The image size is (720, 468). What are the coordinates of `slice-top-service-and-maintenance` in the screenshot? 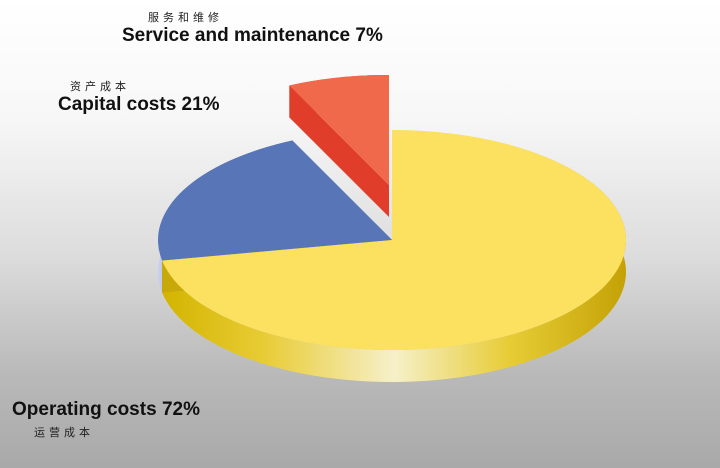 It's located at (339, 130).